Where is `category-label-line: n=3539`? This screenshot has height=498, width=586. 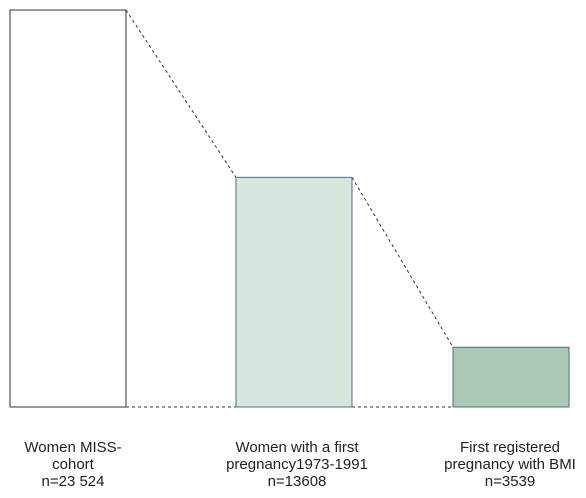 category-label-line: n=3539 is located at coordinates (510, 481).